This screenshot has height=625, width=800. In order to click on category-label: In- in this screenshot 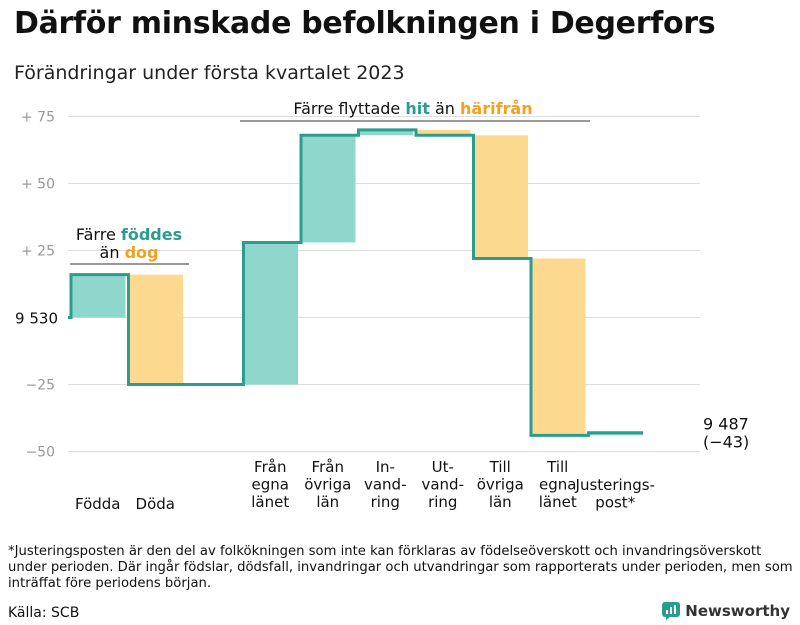, I will do `click(385, 467)`.